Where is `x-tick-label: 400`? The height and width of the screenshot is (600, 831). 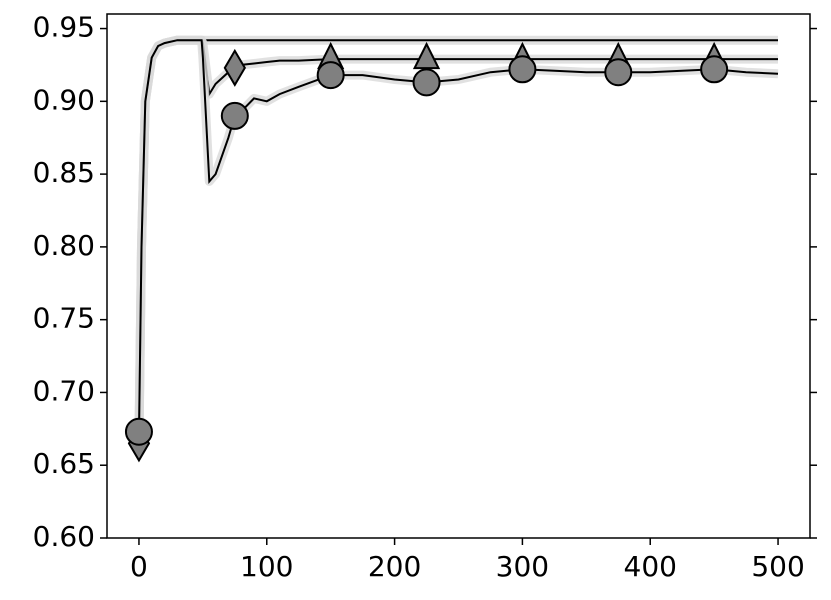
x-tick-label: 400 is located at coordinates (650, 566).